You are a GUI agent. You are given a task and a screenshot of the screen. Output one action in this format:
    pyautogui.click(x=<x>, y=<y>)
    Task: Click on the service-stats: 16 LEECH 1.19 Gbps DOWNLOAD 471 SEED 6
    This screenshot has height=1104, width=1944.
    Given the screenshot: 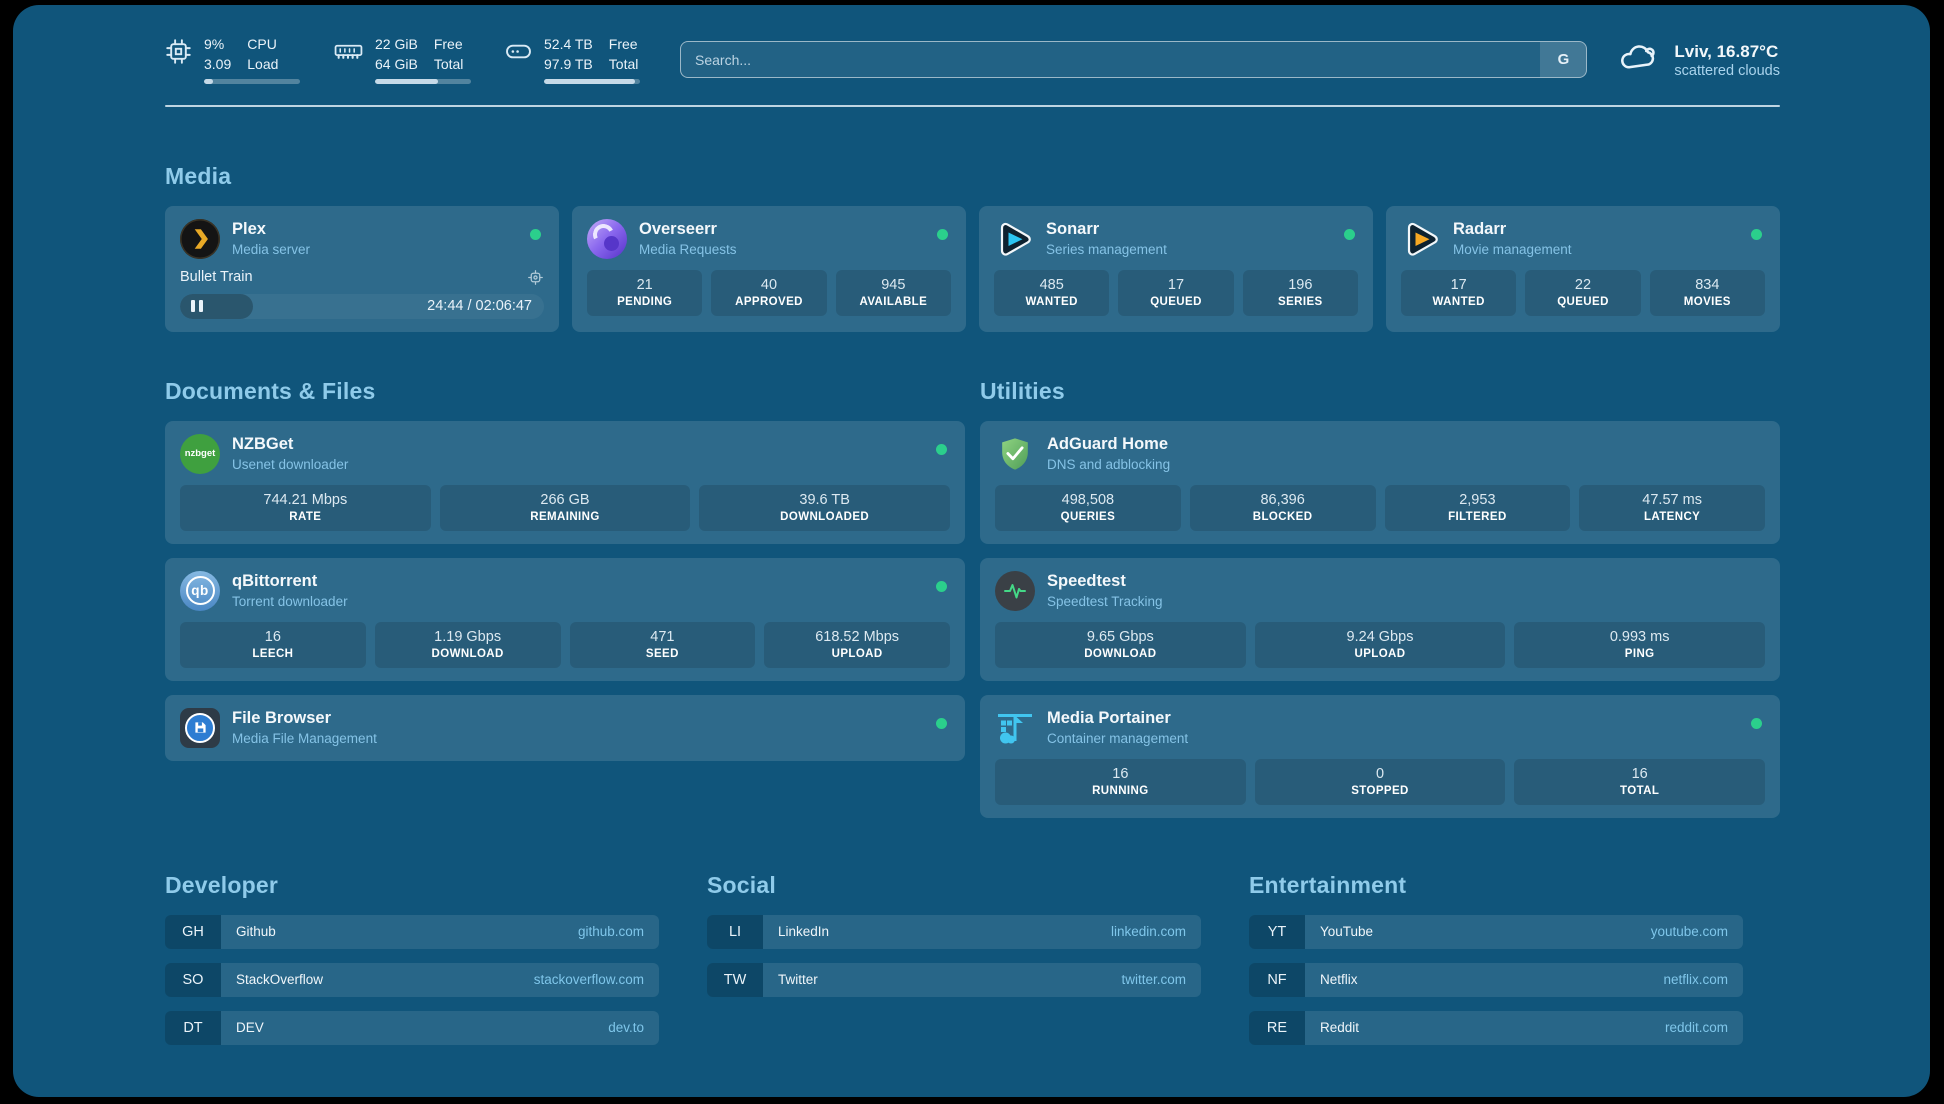 What is the action you would take?
    pyautogui.click(x=565, y=644)
    